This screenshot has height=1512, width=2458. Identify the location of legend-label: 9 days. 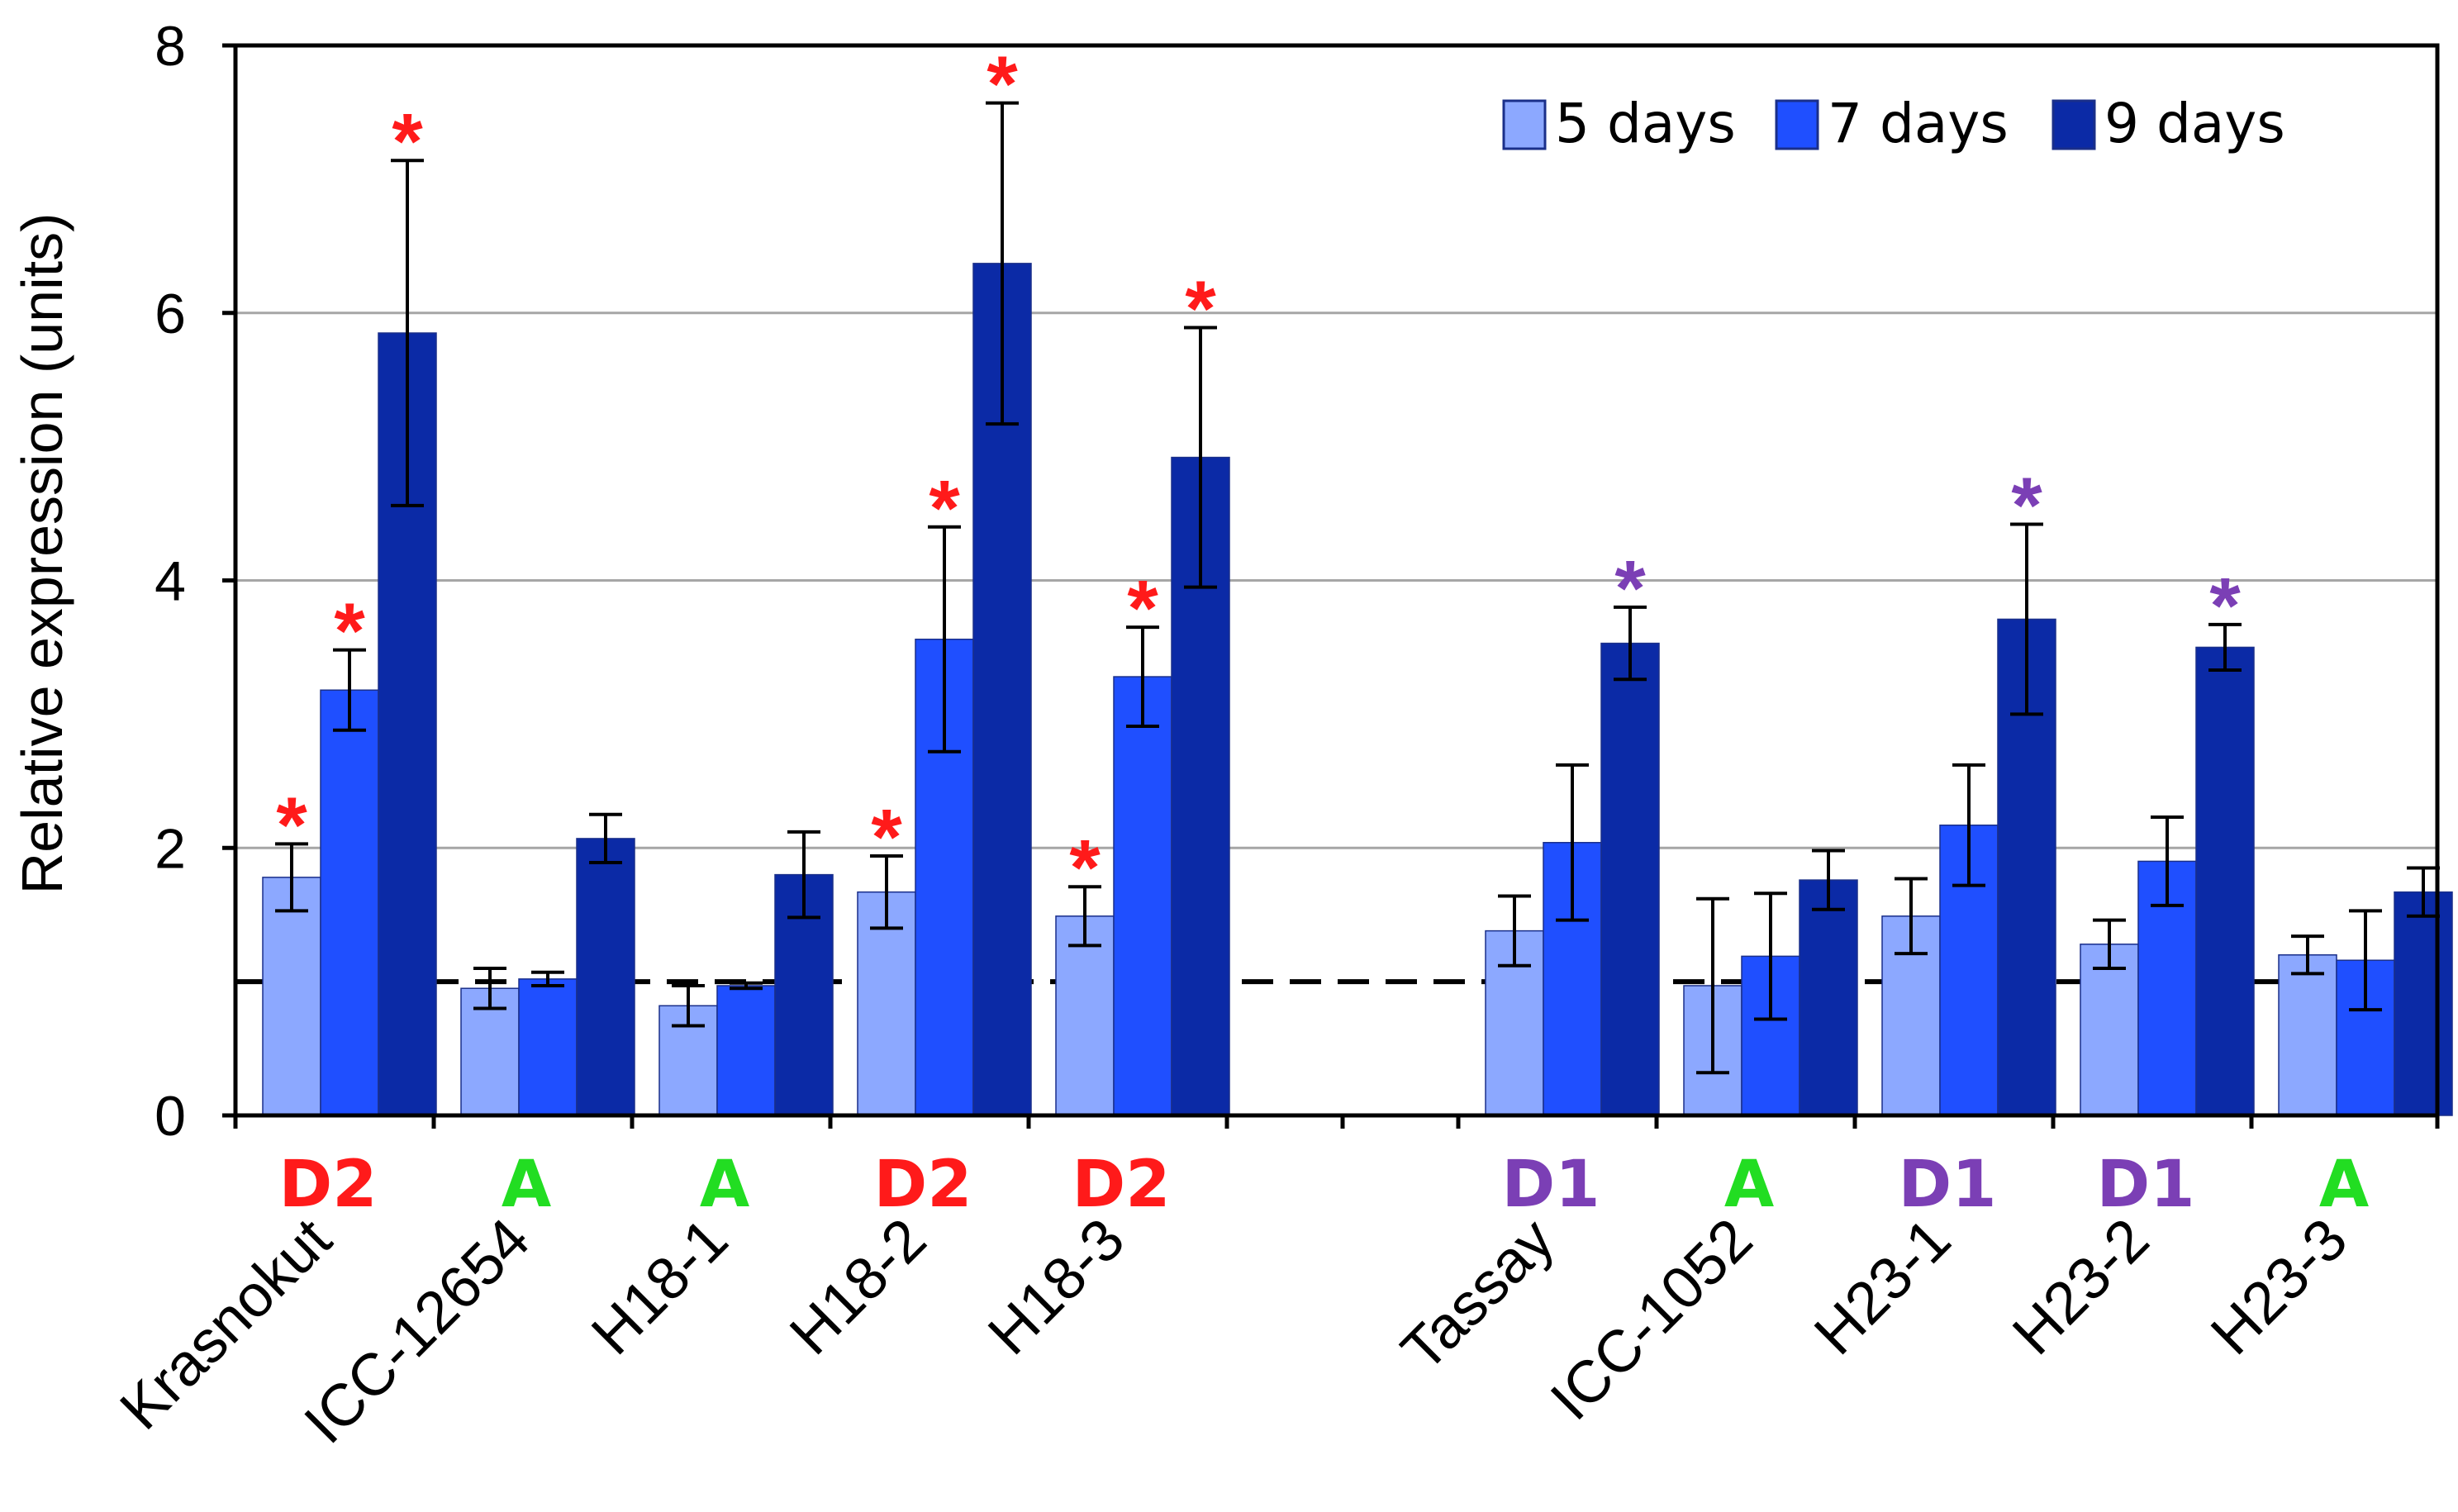
(2194, 123).